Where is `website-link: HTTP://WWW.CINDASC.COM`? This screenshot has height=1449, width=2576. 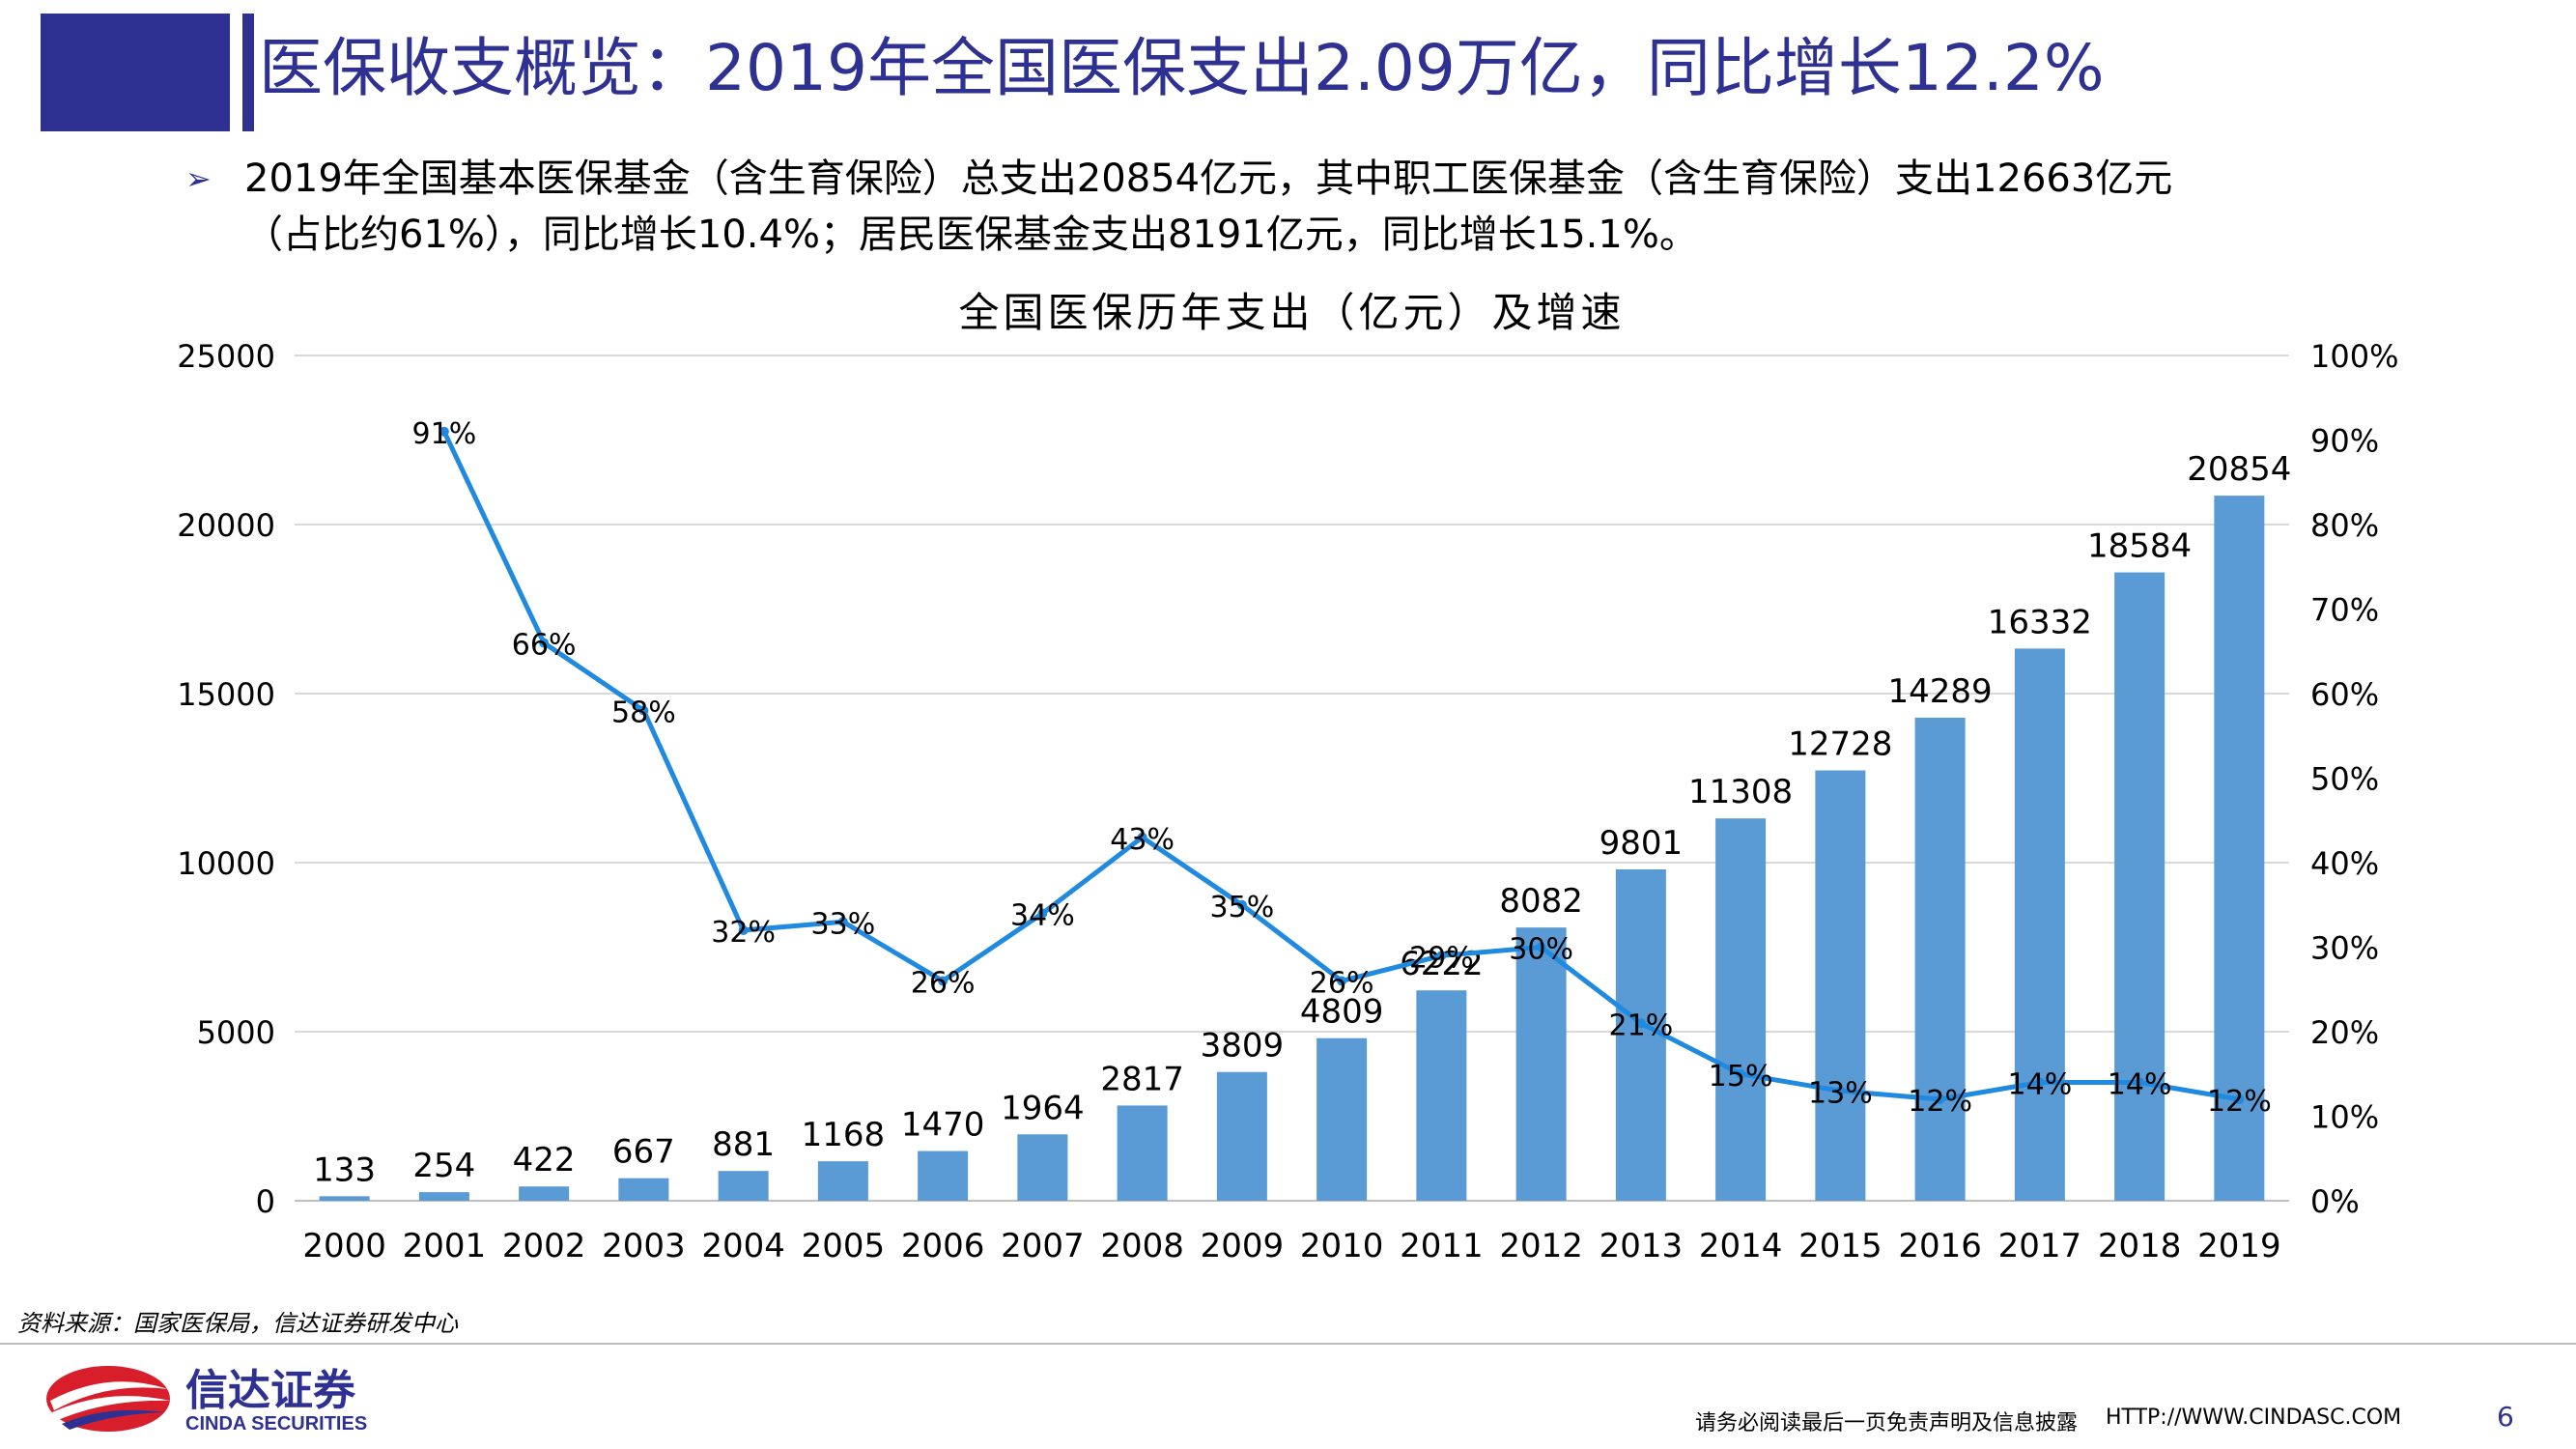 website-link: HTTP://WWW.CINDASC.COM is located at coordinates (2254, 1418).